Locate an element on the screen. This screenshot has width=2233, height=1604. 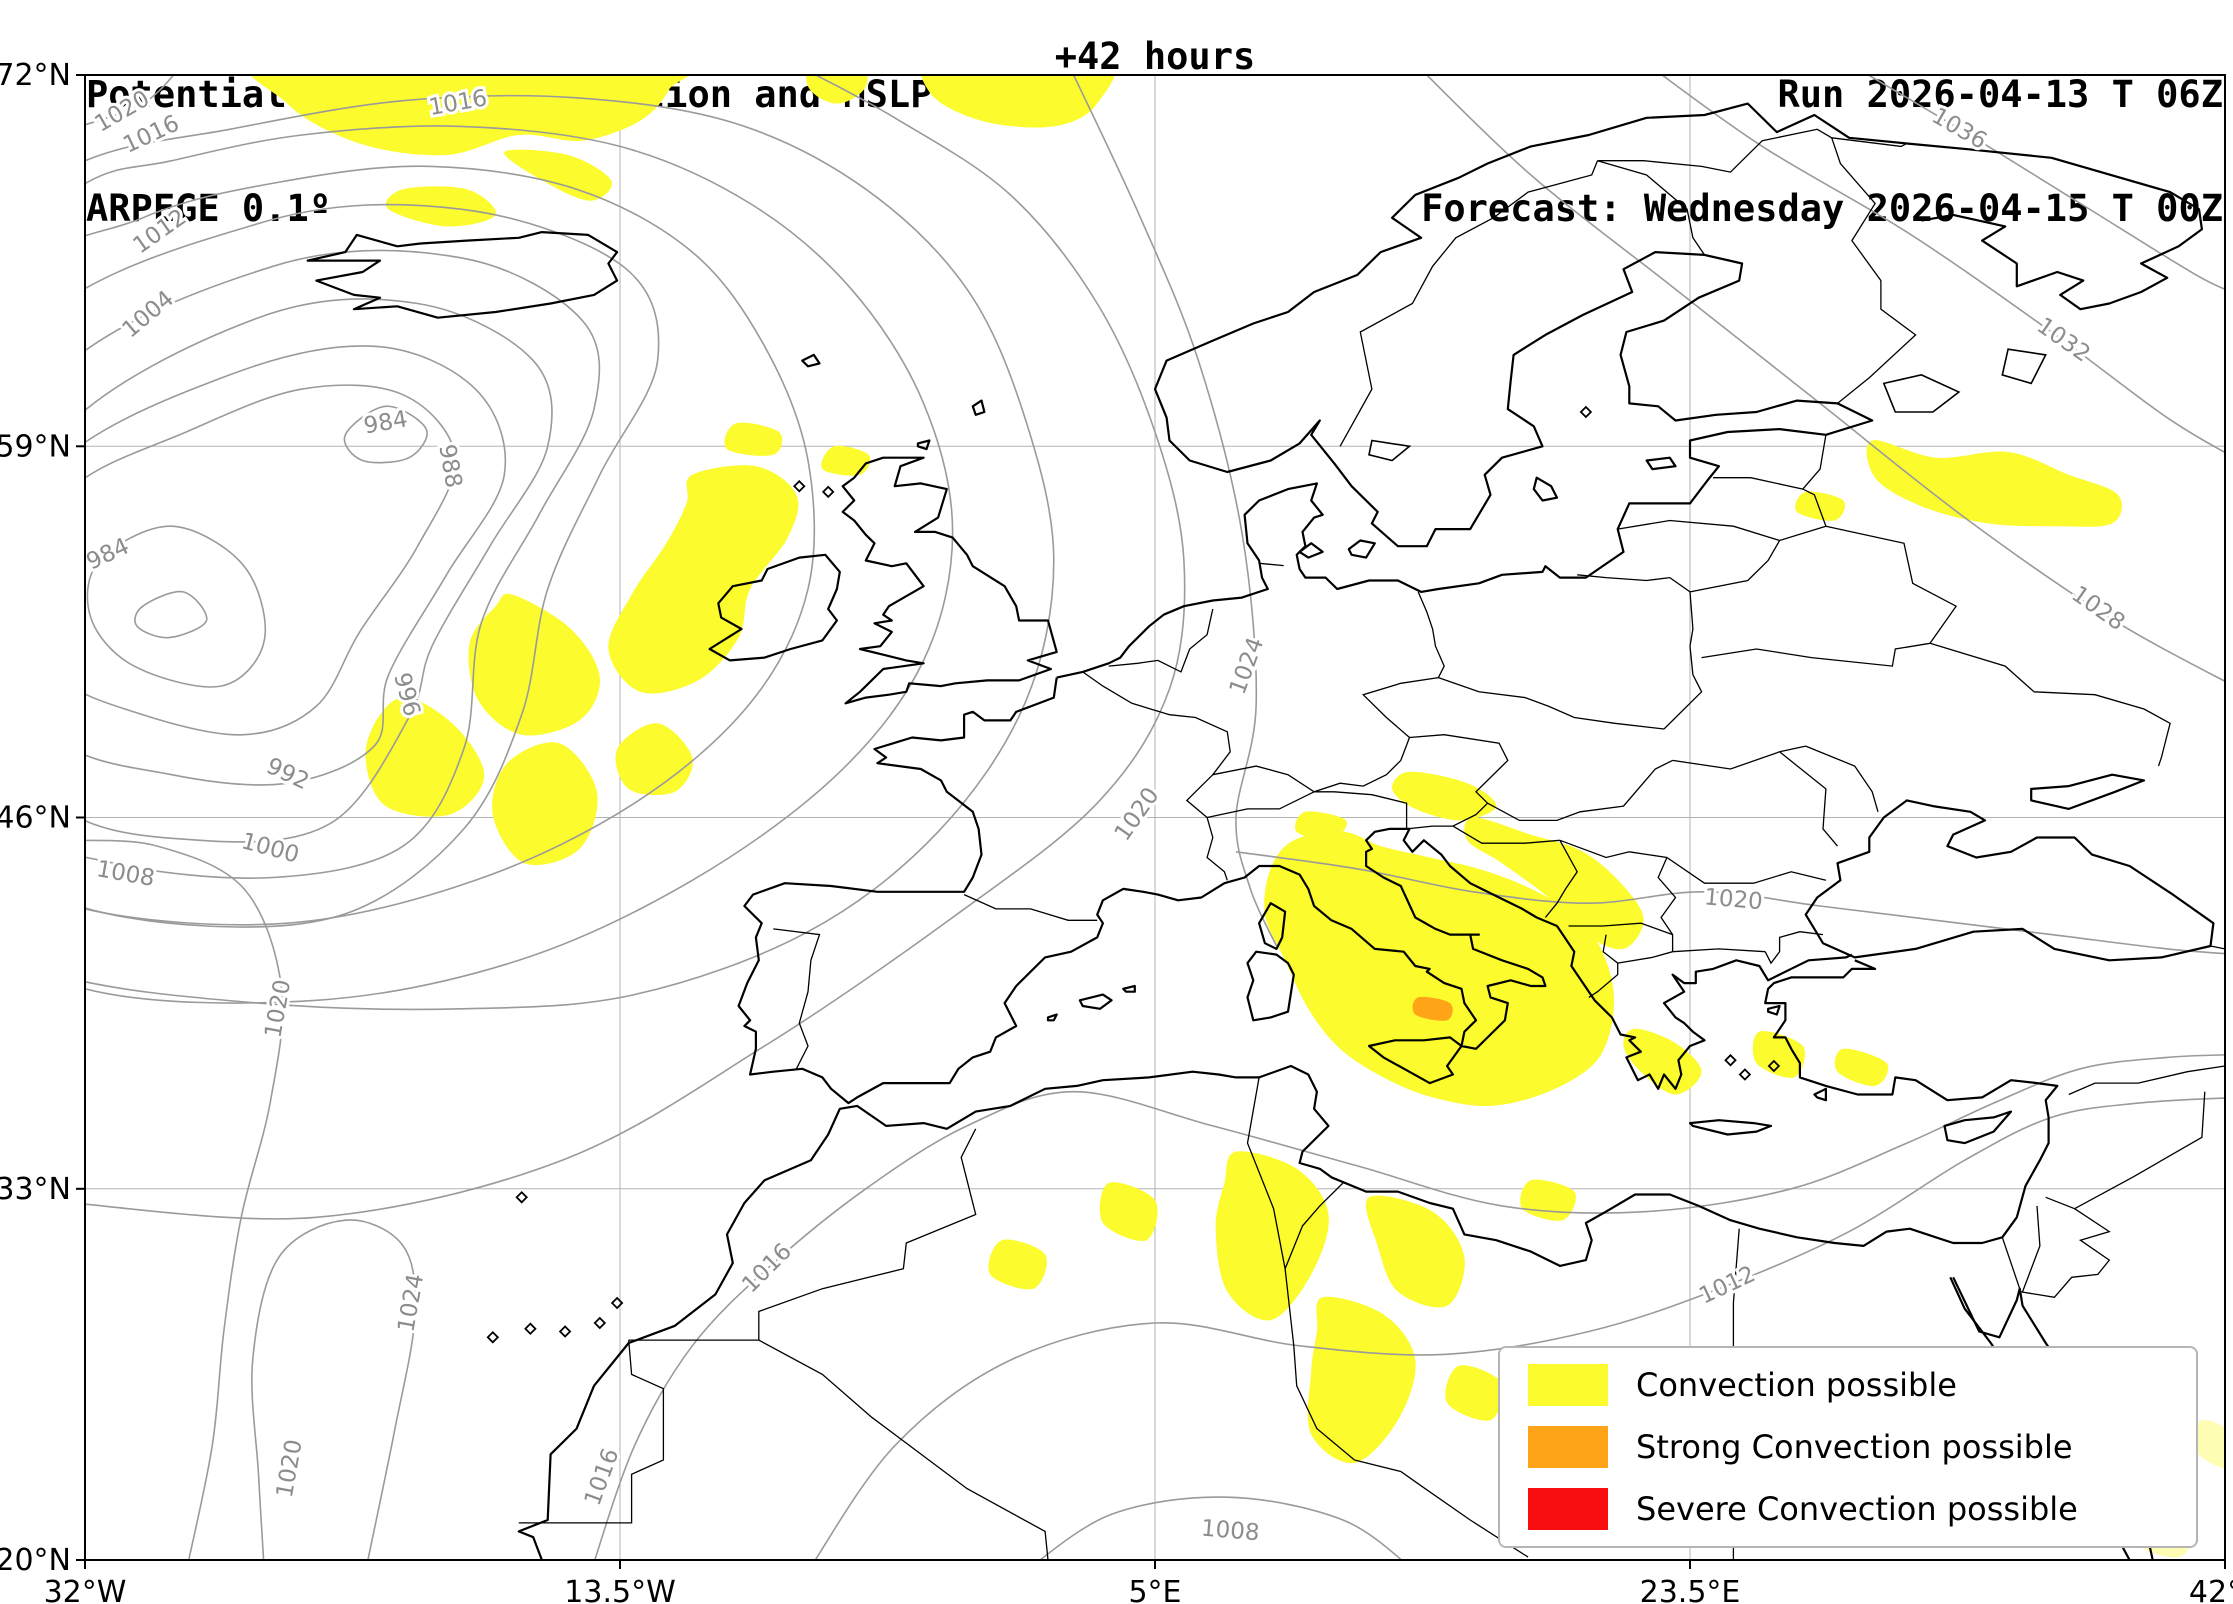
lat-tick-label: 20°N is located at coordinates (35, 1560).